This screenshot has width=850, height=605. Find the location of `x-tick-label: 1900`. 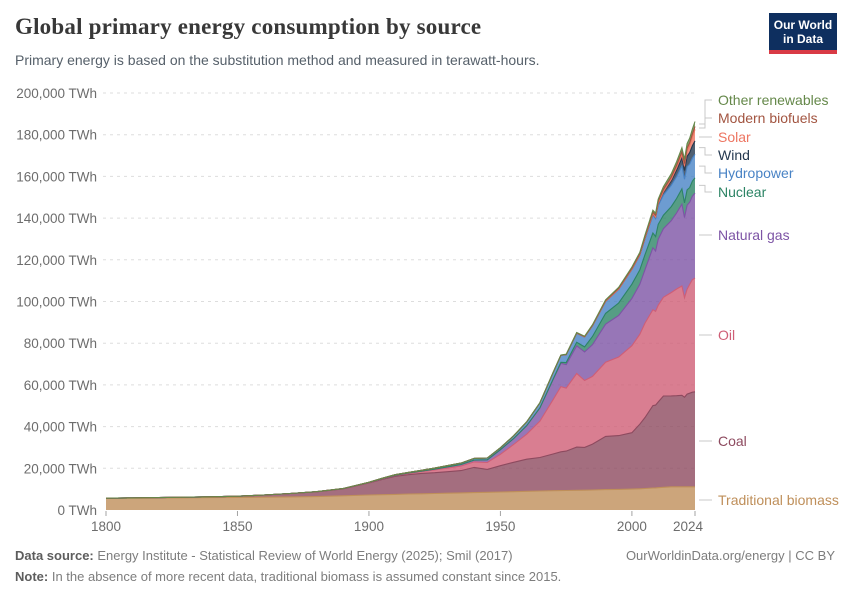

x-tick-label: 1900 is located at coordinates (369, 526).